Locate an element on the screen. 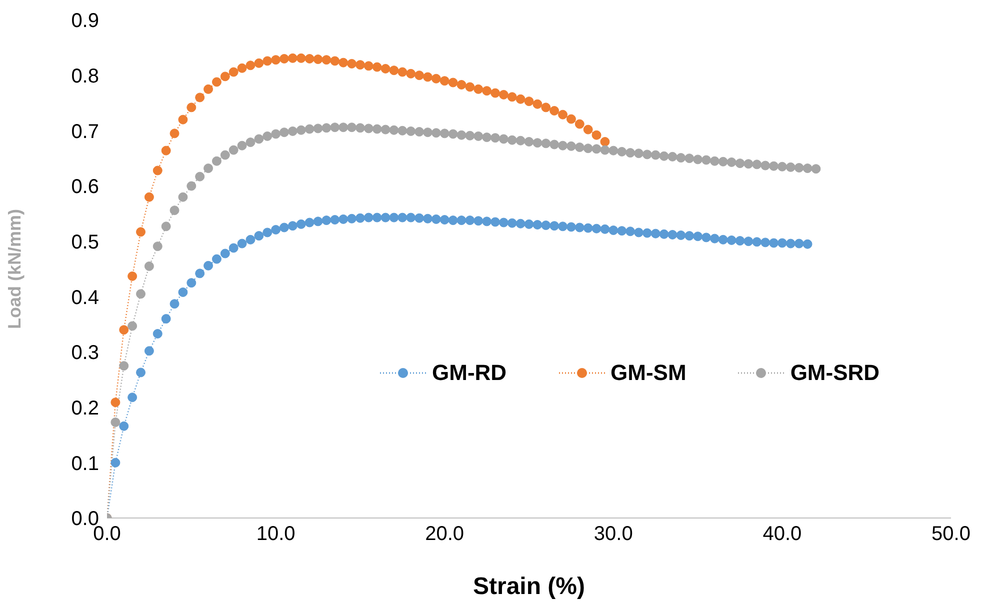 The height and width of the screenshot is (616, 987). x-axis-title: Strain (%) is located at coordinates (529, 586).